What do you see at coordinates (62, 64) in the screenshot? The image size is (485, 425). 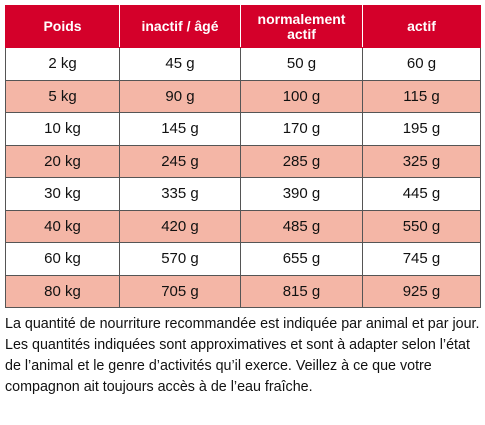 I see `table-cell: 2 kg` at bounding box center [62, 64].